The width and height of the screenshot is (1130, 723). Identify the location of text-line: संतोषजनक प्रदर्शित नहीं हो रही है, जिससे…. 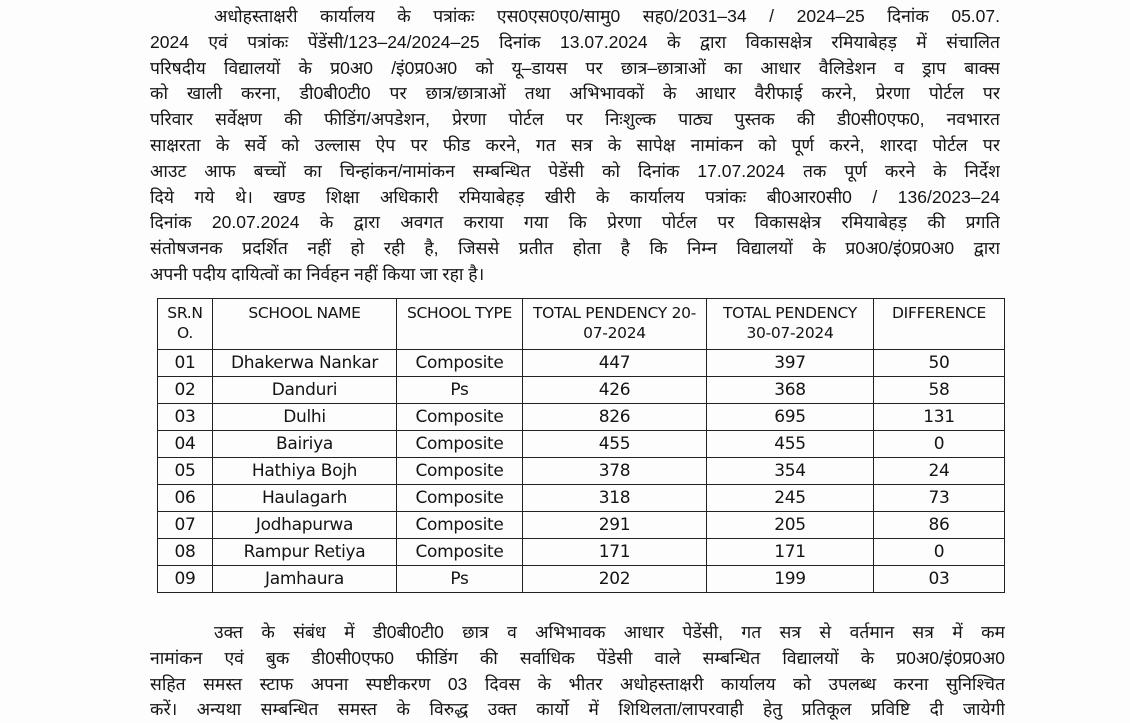
(575, 248).